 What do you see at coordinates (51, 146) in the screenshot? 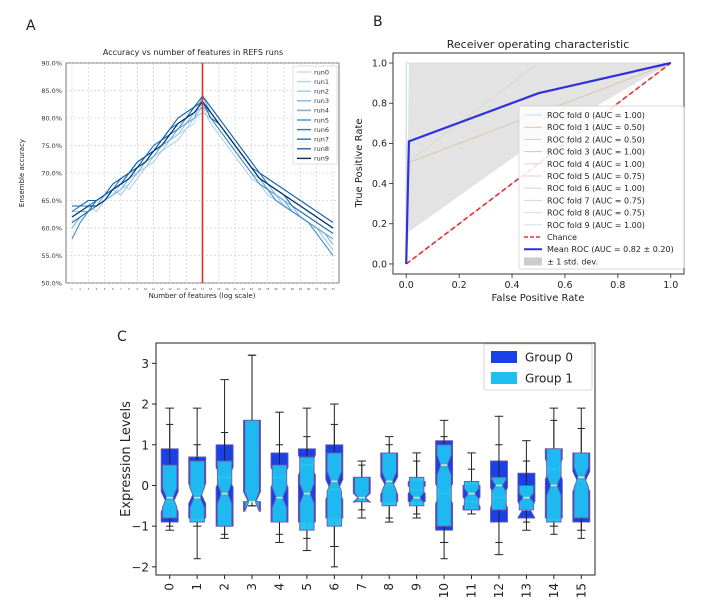
I see `chart-a-y-tick-label: 75.0%` at bounding box center [51, 146].